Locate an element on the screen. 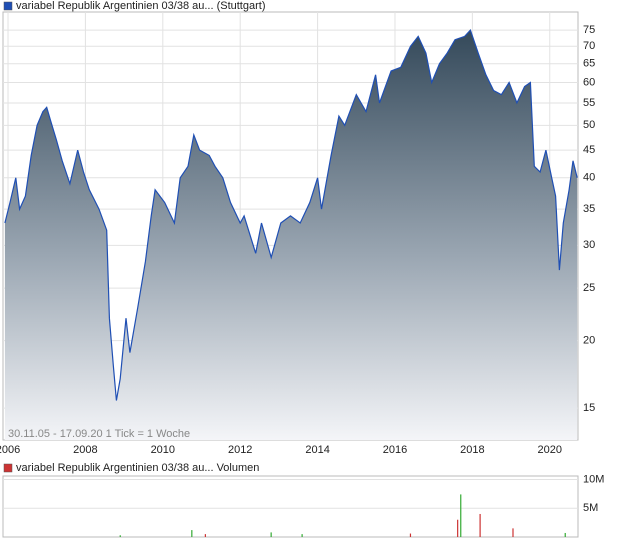  x-tick-label: 2008 is located at coordinates (85, 450).